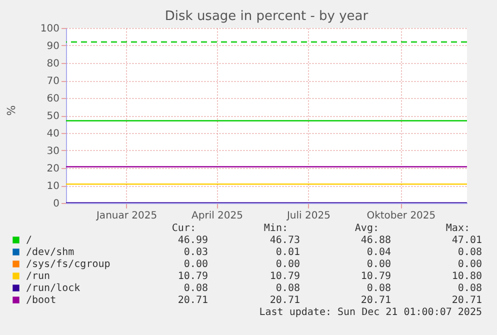 The image size is (497, 335). What do you see at coordinates (370, 312) in the screenshot?
I see `text: Last update: Sun Dec 21 01:00:07 2025` at bounding box center [370, 312].